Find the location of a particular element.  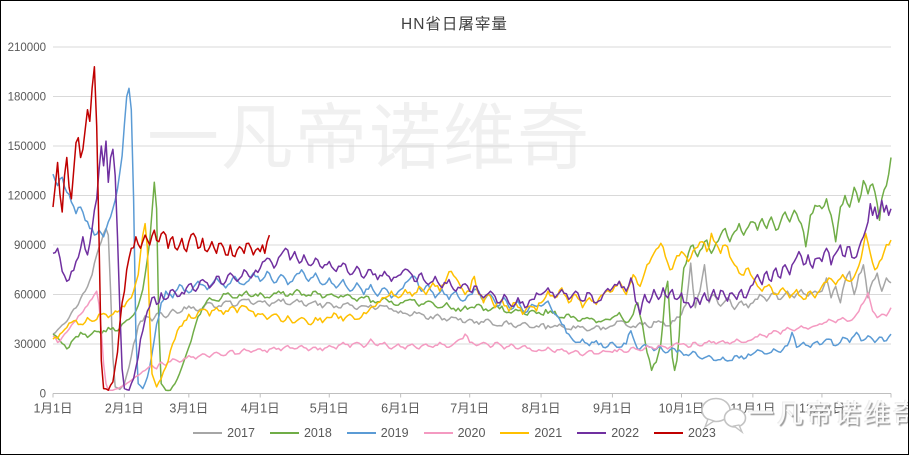

x-tick-label: 7月1日 is located at coordinates (469, 409).